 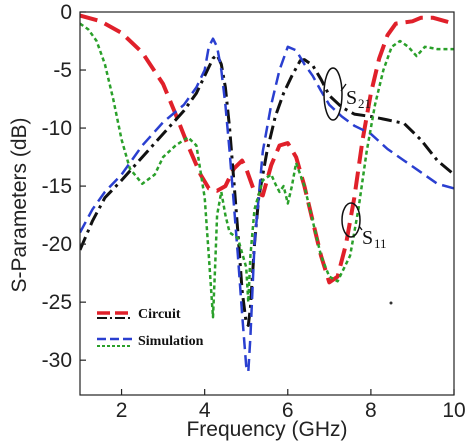 I want to click on s11-pointer, so click(x=360, y=228).